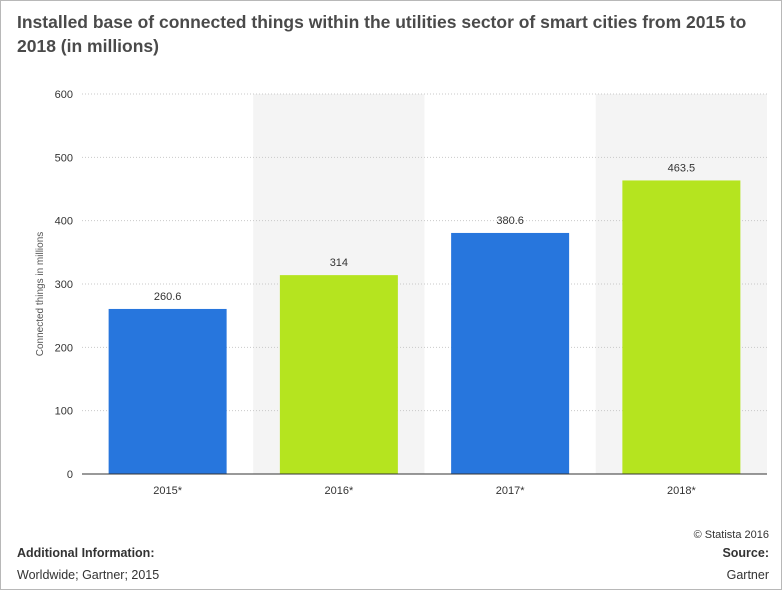 This screenshot has width=782, height=590. Describe the element at coordinates (167, 491) in the screenshot. I see `x-tick-label: 2015*` at that location.